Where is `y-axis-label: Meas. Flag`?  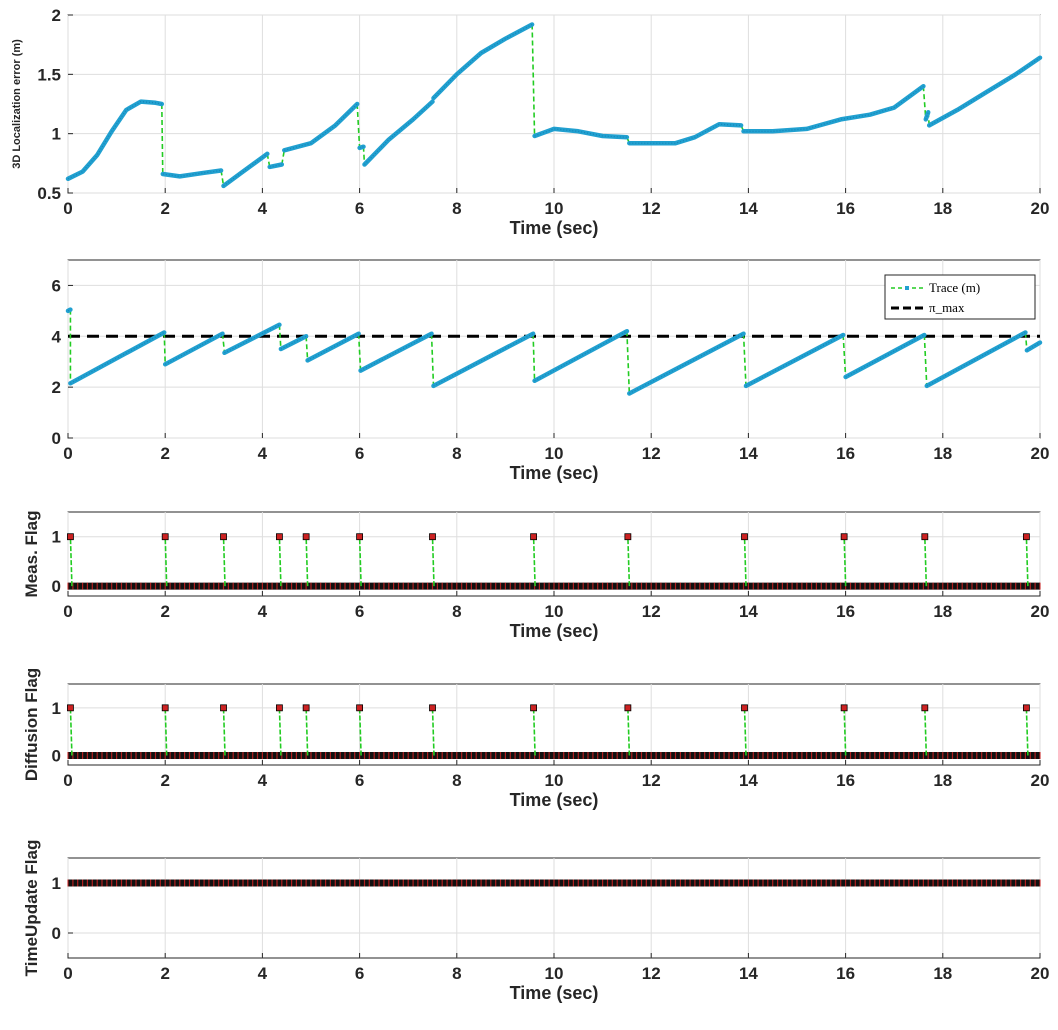 y-axis-label: Meas. Flag is located at coordinates (31, 554).